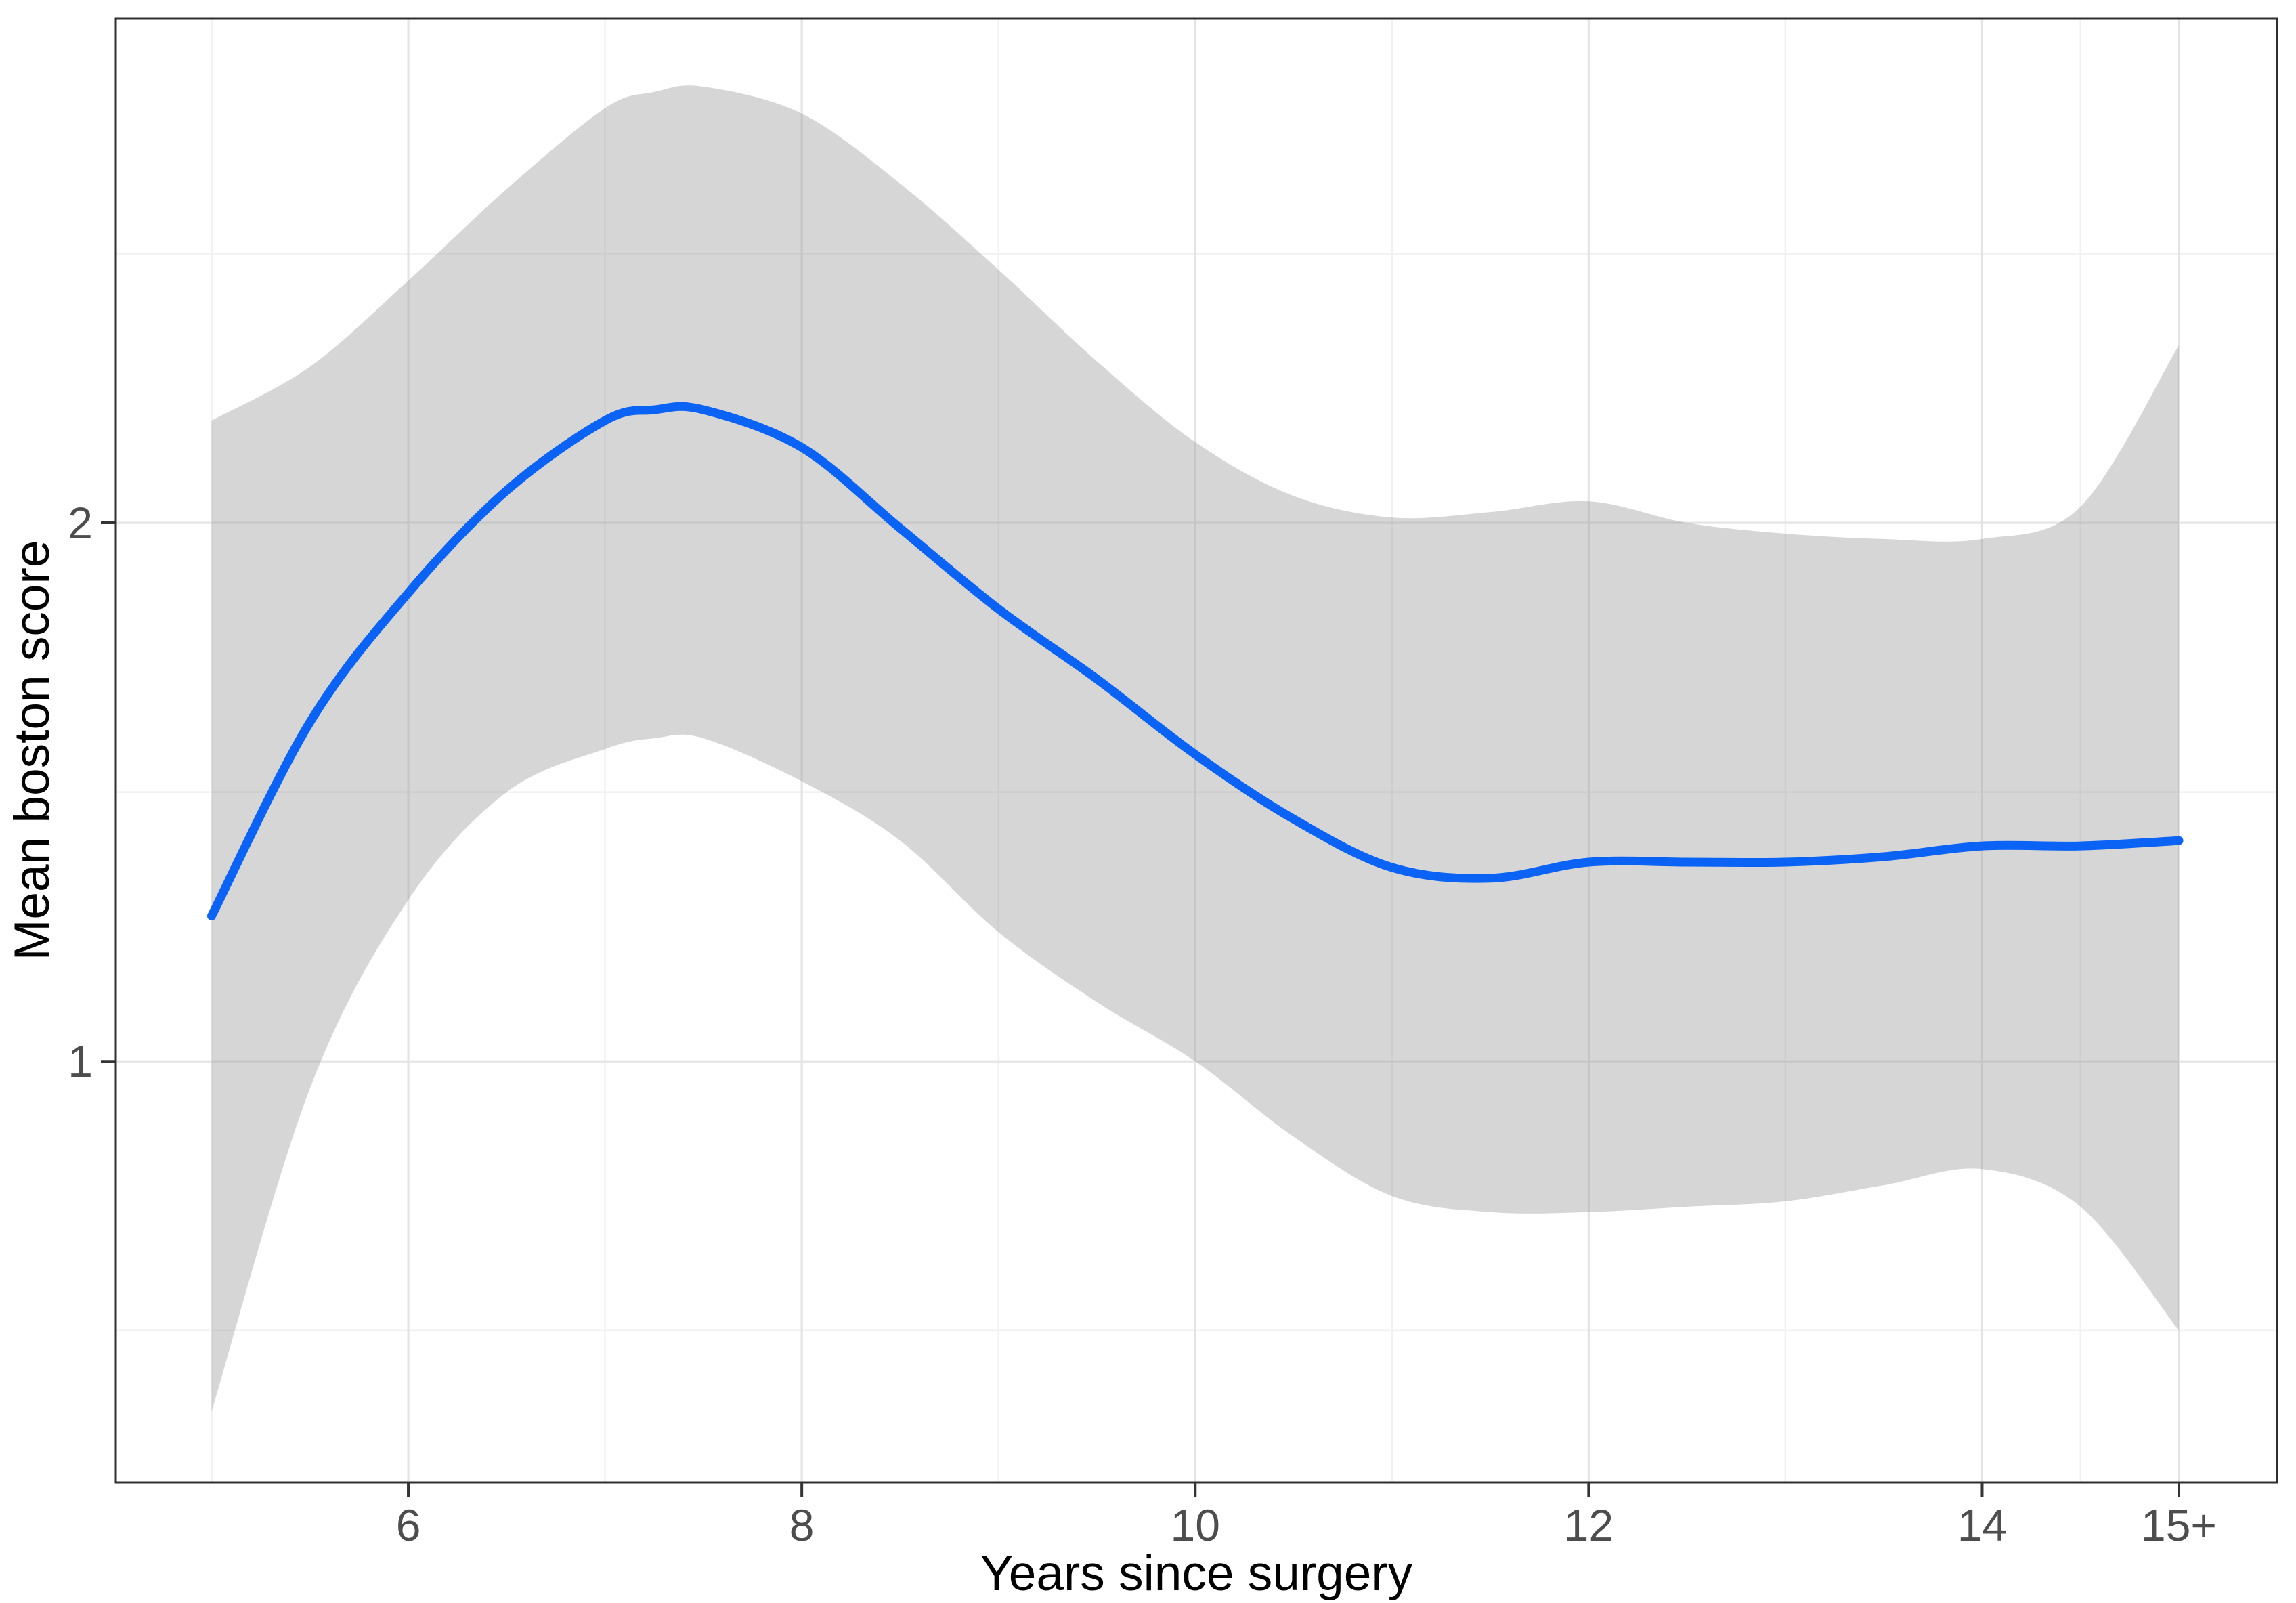 This screenshot has width=2296, height=1603. I want to click on x-tick-label: 12, so click(1588, 1525).